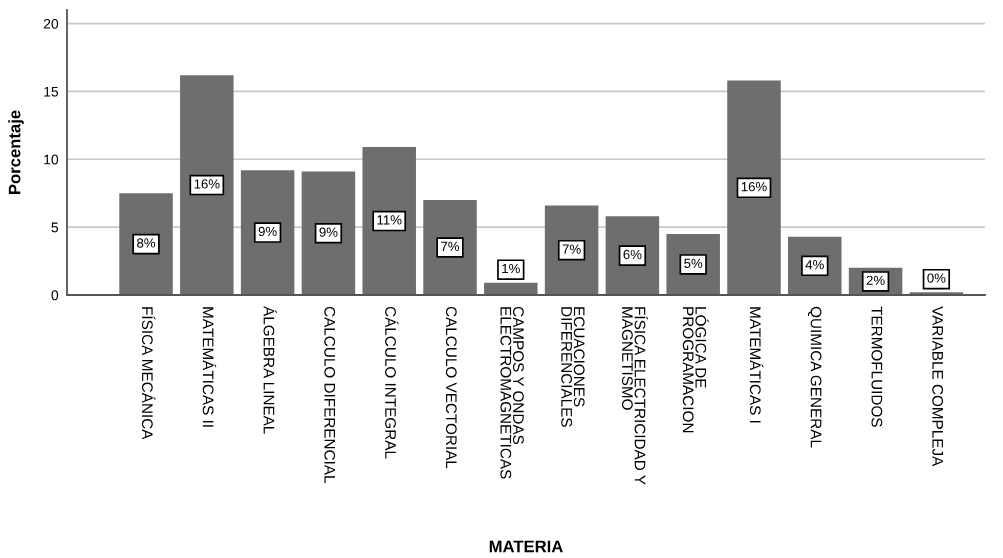 This screenshot has width=1003, height=558. I want to click on x-tick-label: VARIABLE COMPLEJA, so click(938, 386).